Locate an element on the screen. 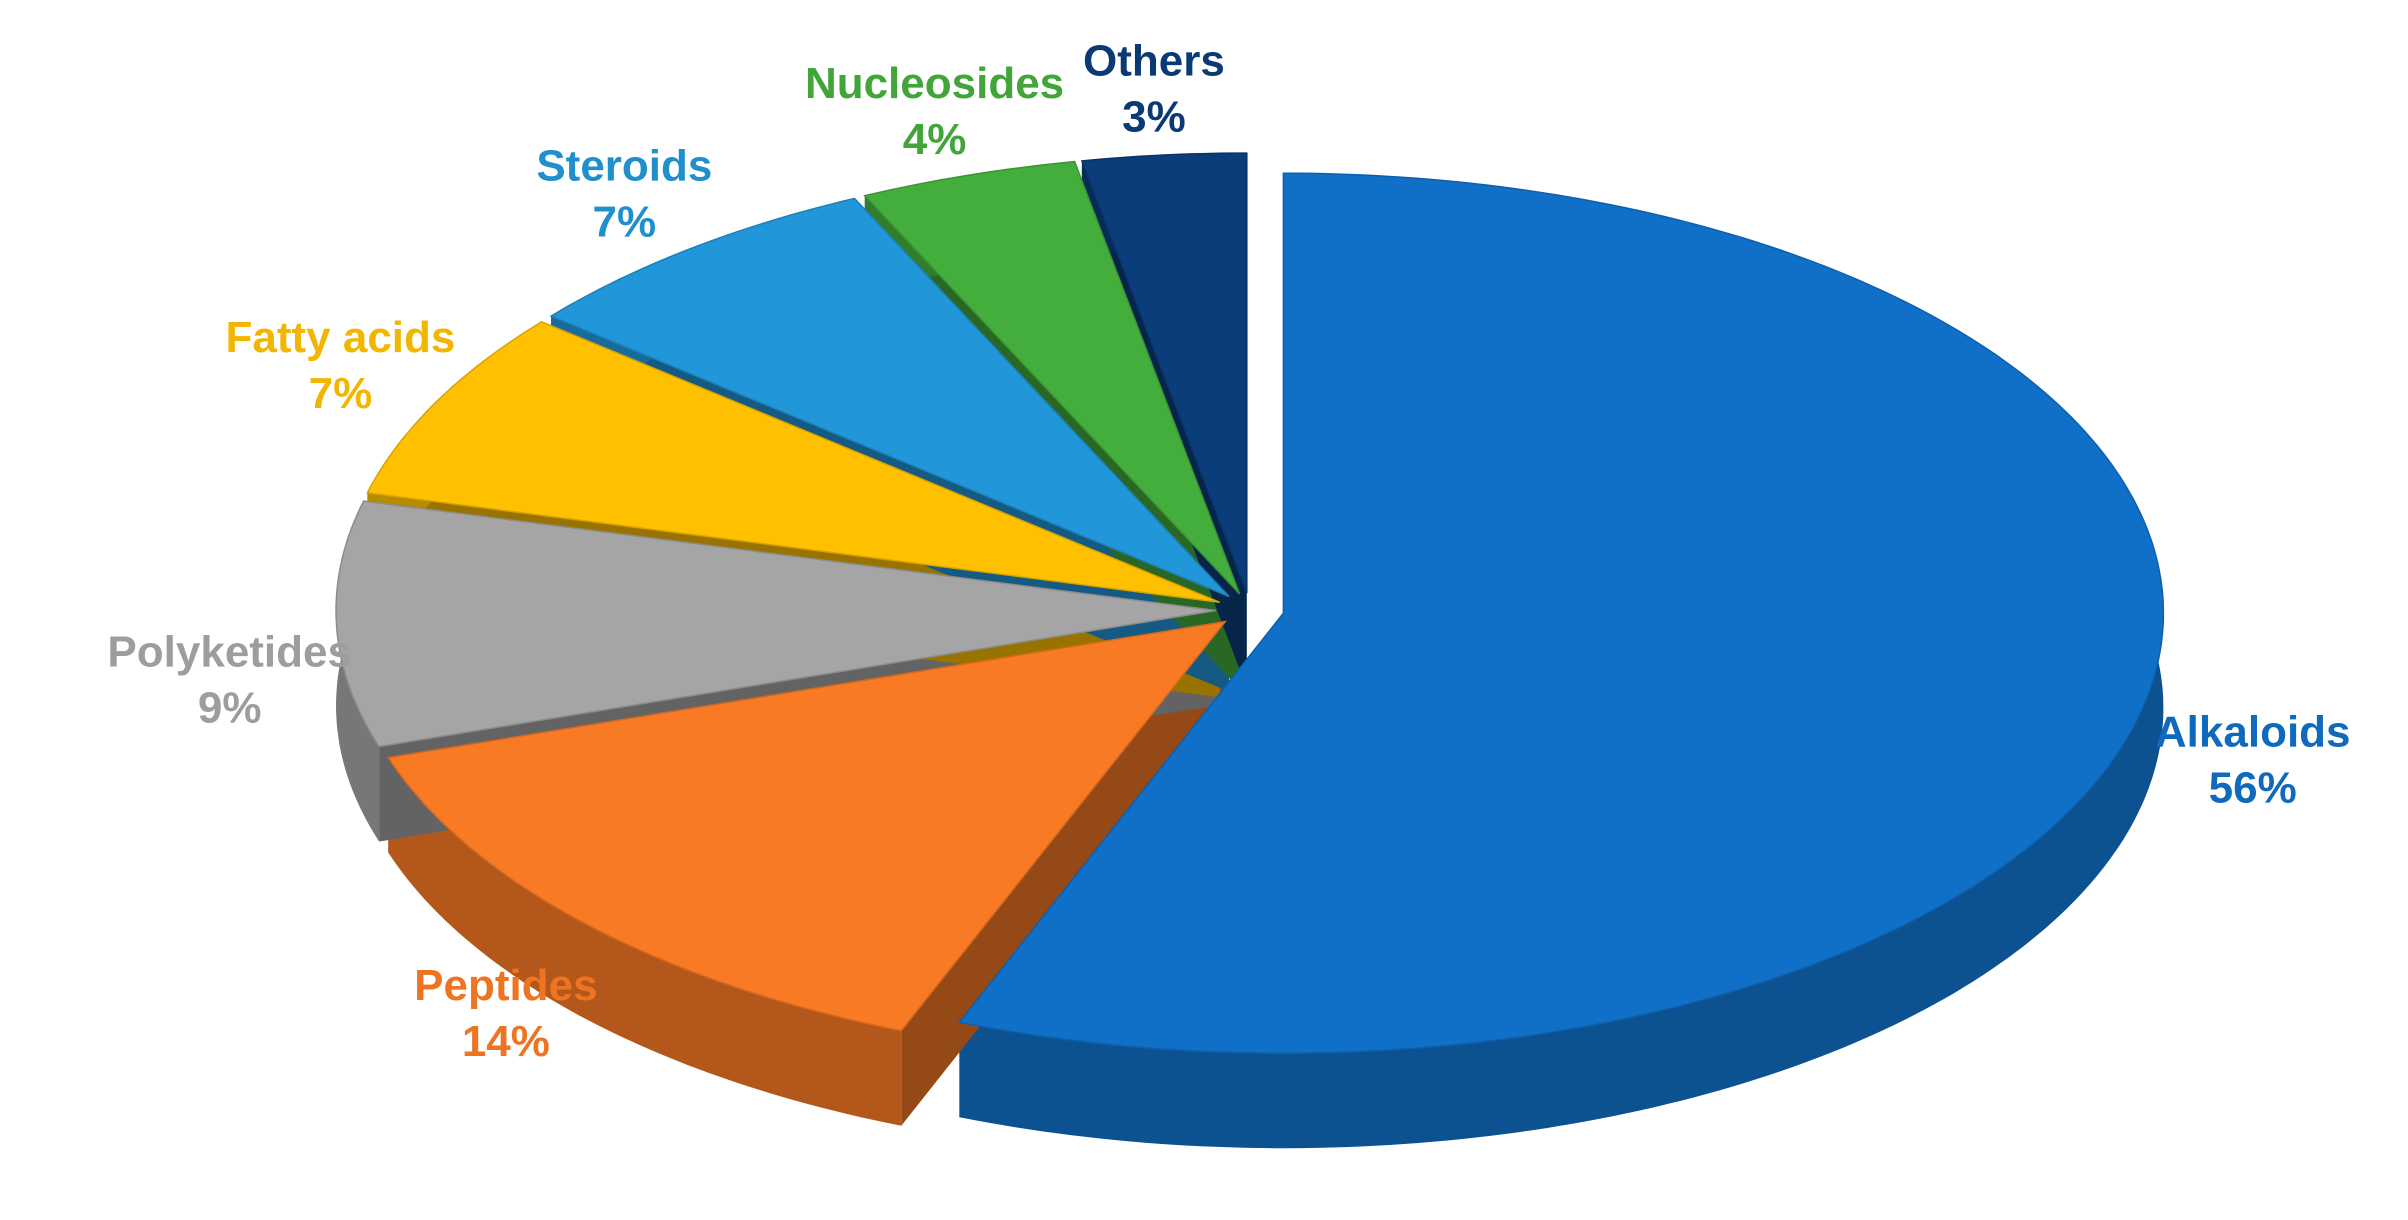 The width and height of the screenshot is (2408, 1220). value-label: 9% is located at coordinates (230, 708).